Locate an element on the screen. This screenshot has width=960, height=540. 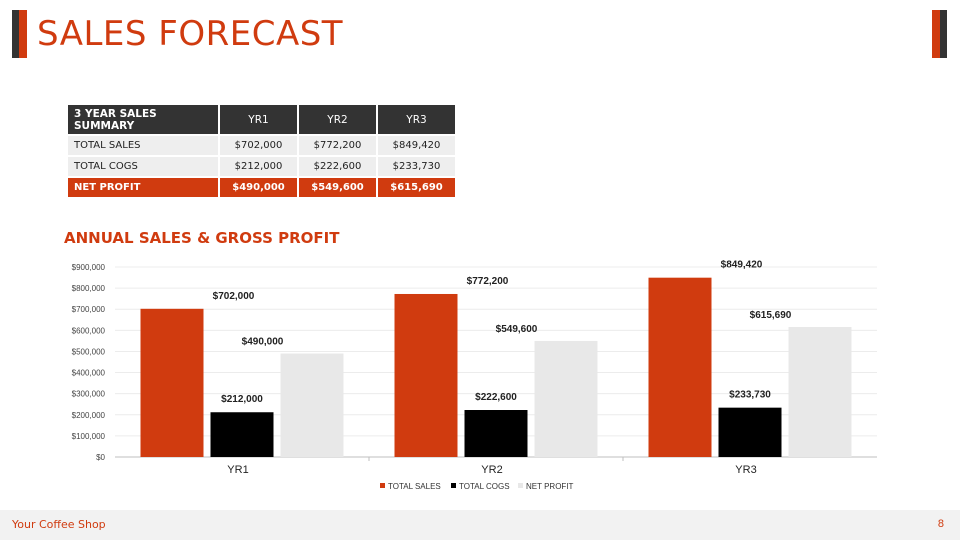
y-tick-label: $700,000 is located at coordinates (89, 309).